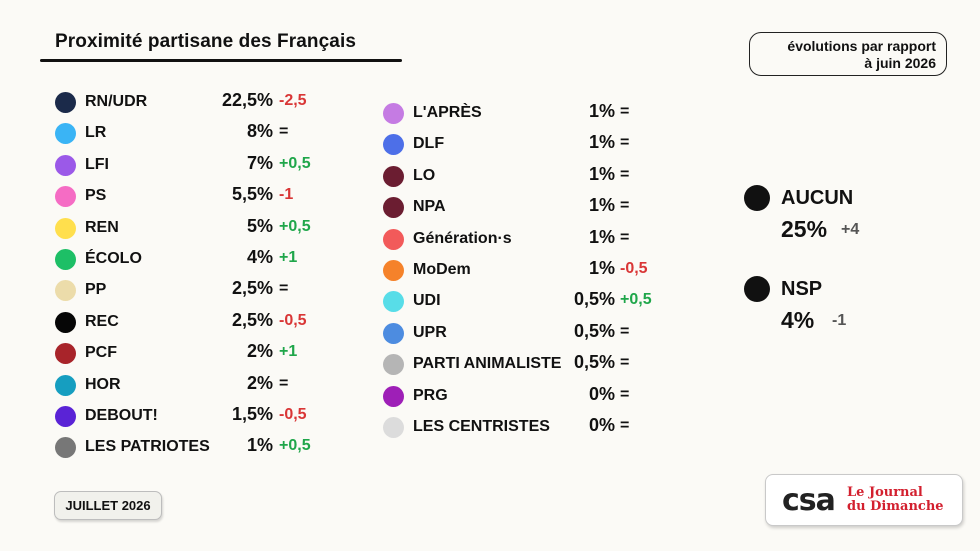 This screenshot has width=980, height=551. I want to click on party-row: UPR 0,5% =, so click(523, 334).